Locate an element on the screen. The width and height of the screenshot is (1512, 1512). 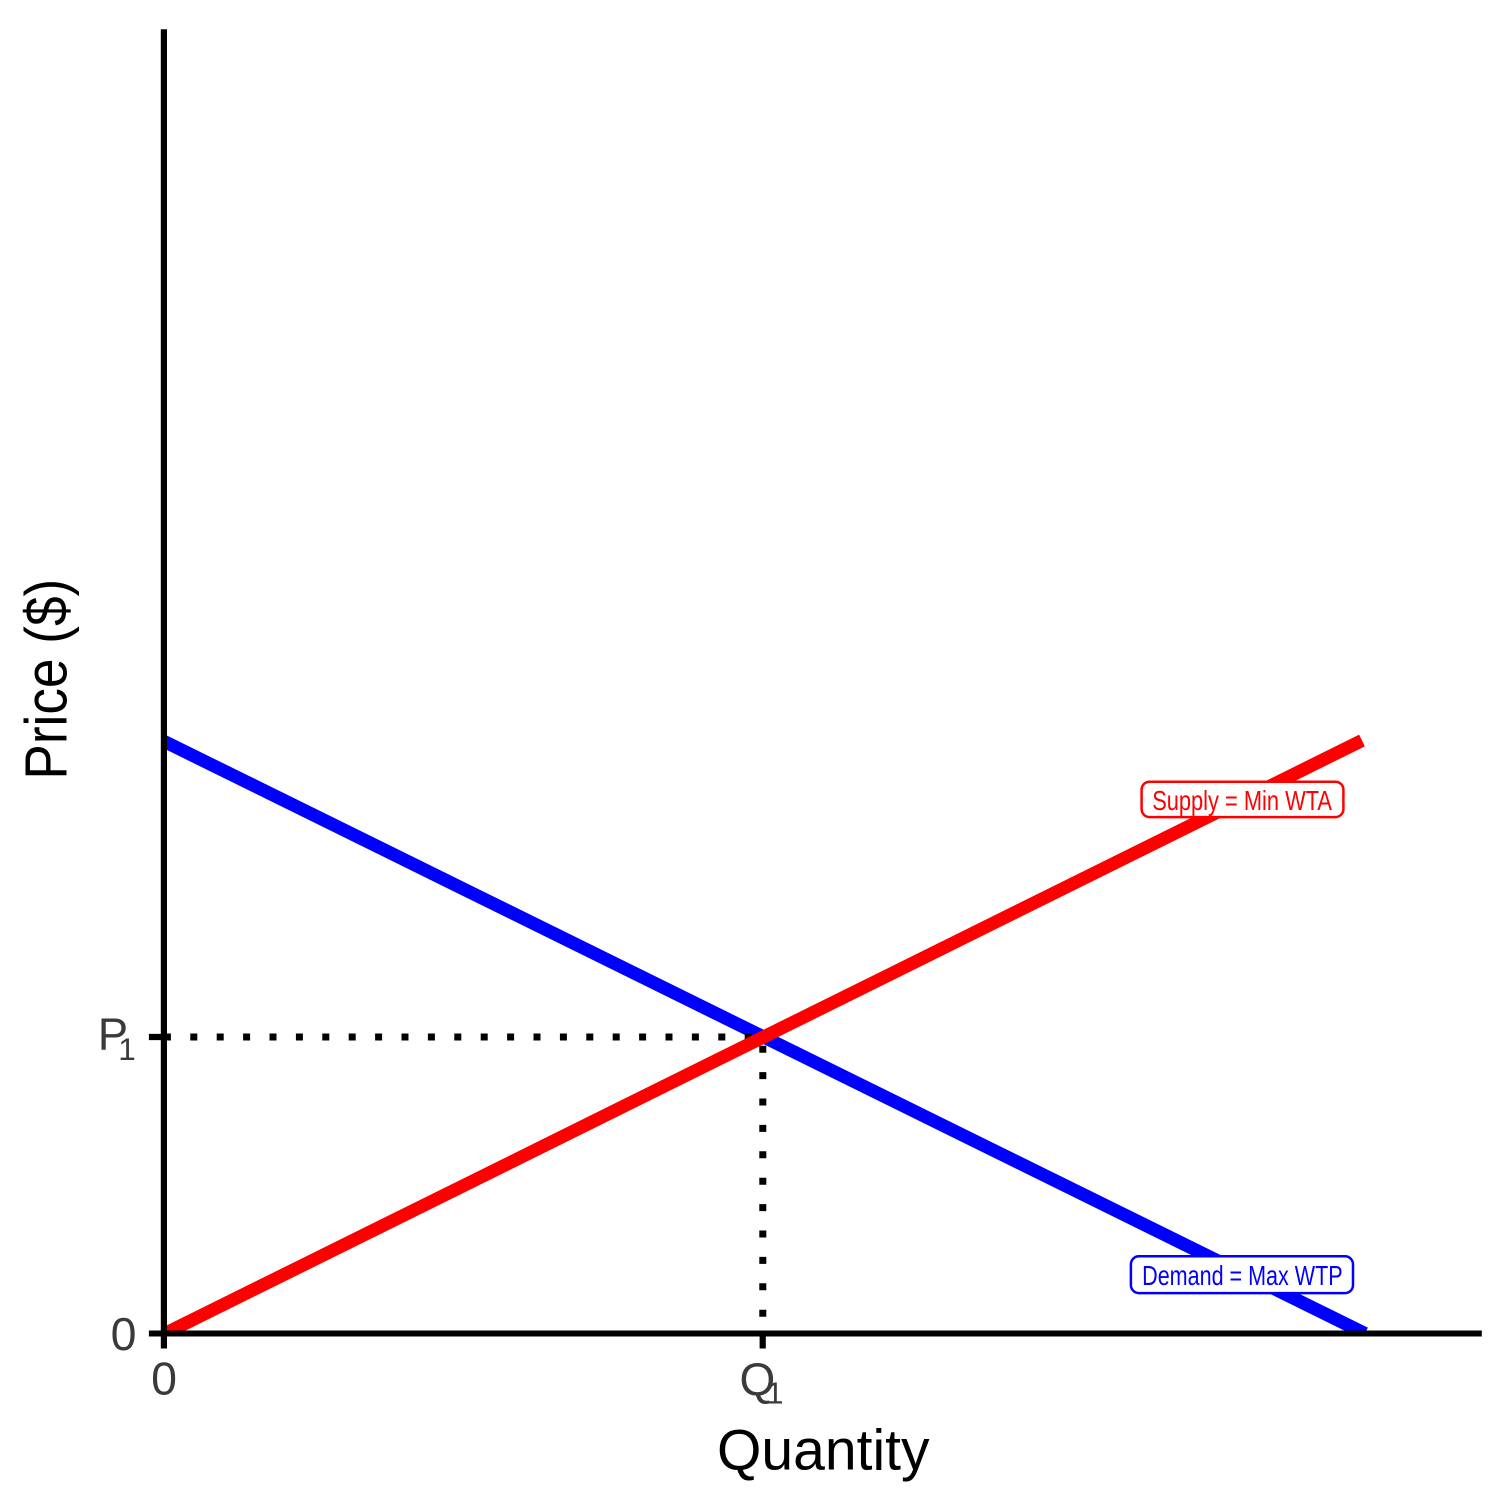
svg-text: Price ($) is located at coordinates (47, 679).